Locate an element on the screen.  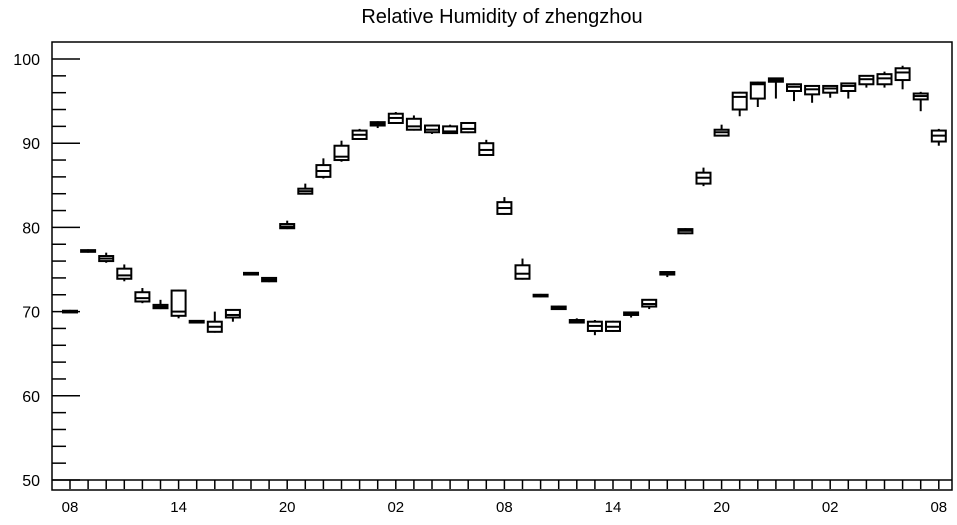
y-tick-label: 90 is located at coordinates (31, 144).